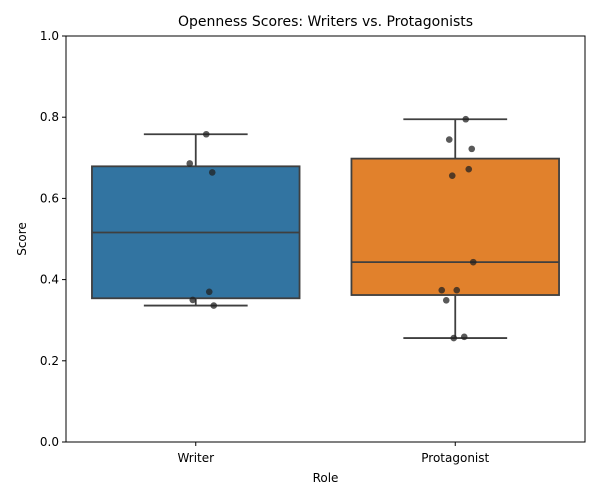 The height and width of the screenshot is (500, 600). Describe the element at coordinates (326, 478) in the screenshot. I see `x-axis-label: Role` at that location.